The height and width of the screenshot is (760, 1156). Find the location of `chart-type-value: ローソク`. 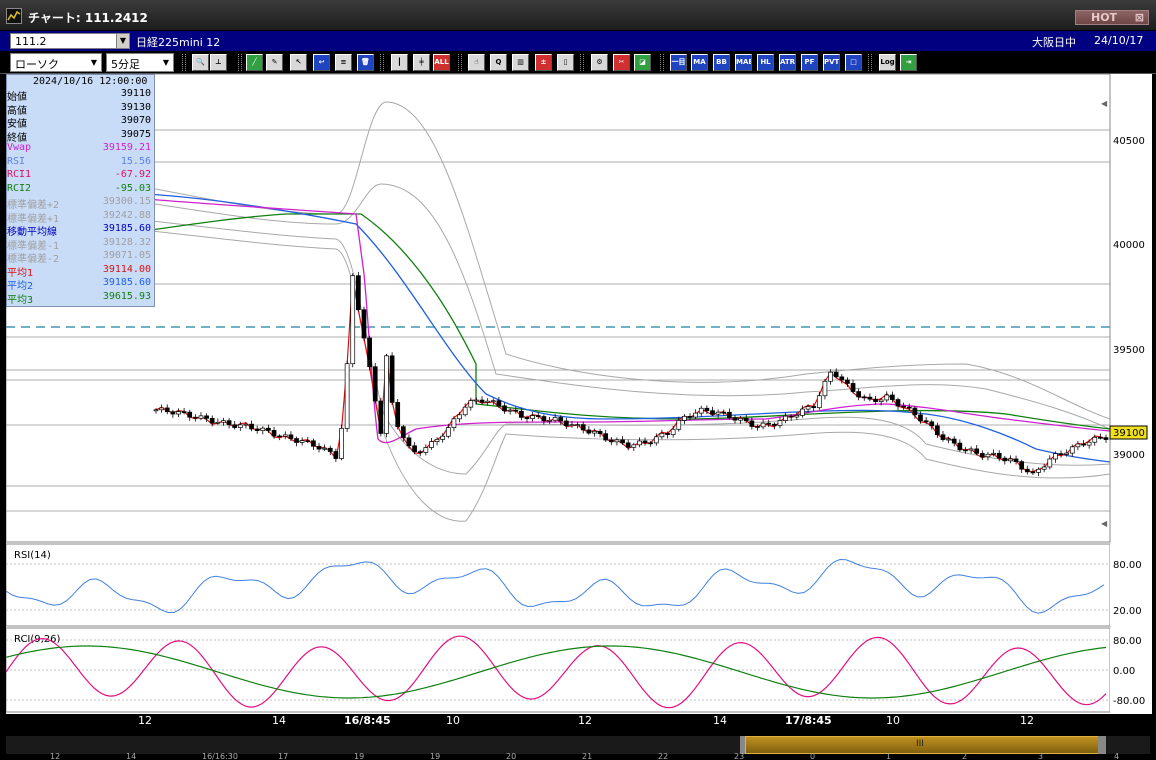

chart-type-value: ローソク is located at coordinates (37, 64).